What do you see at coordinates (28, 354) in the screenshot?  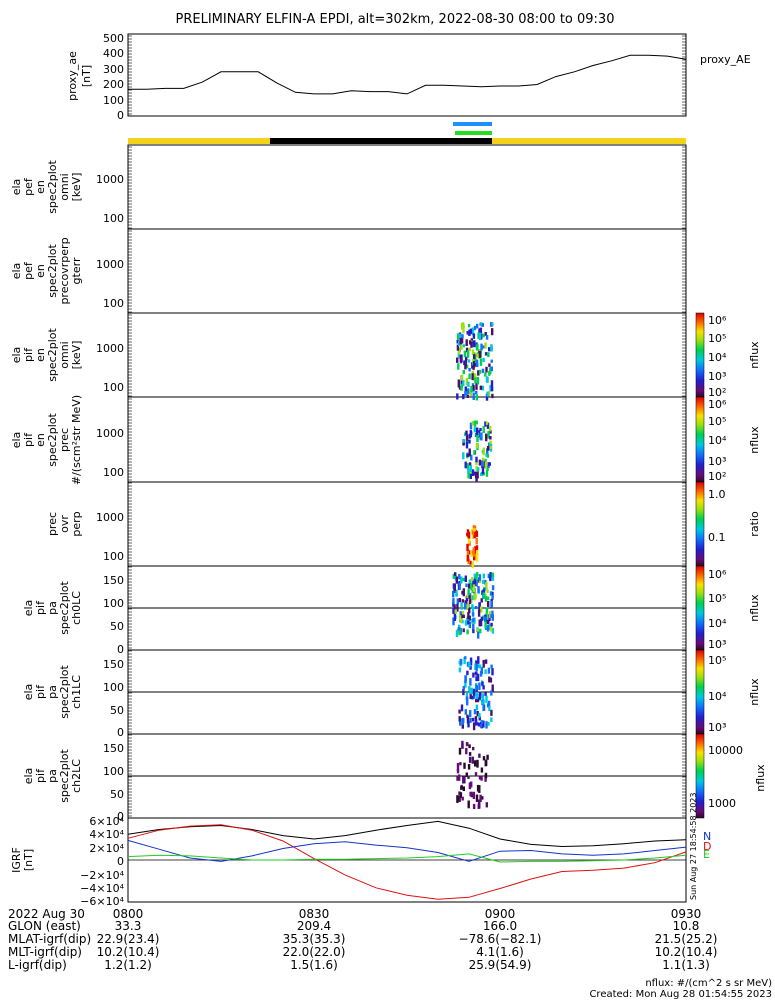 I see `p3-ylabel-2: pif` at bounding box center [28, 354].